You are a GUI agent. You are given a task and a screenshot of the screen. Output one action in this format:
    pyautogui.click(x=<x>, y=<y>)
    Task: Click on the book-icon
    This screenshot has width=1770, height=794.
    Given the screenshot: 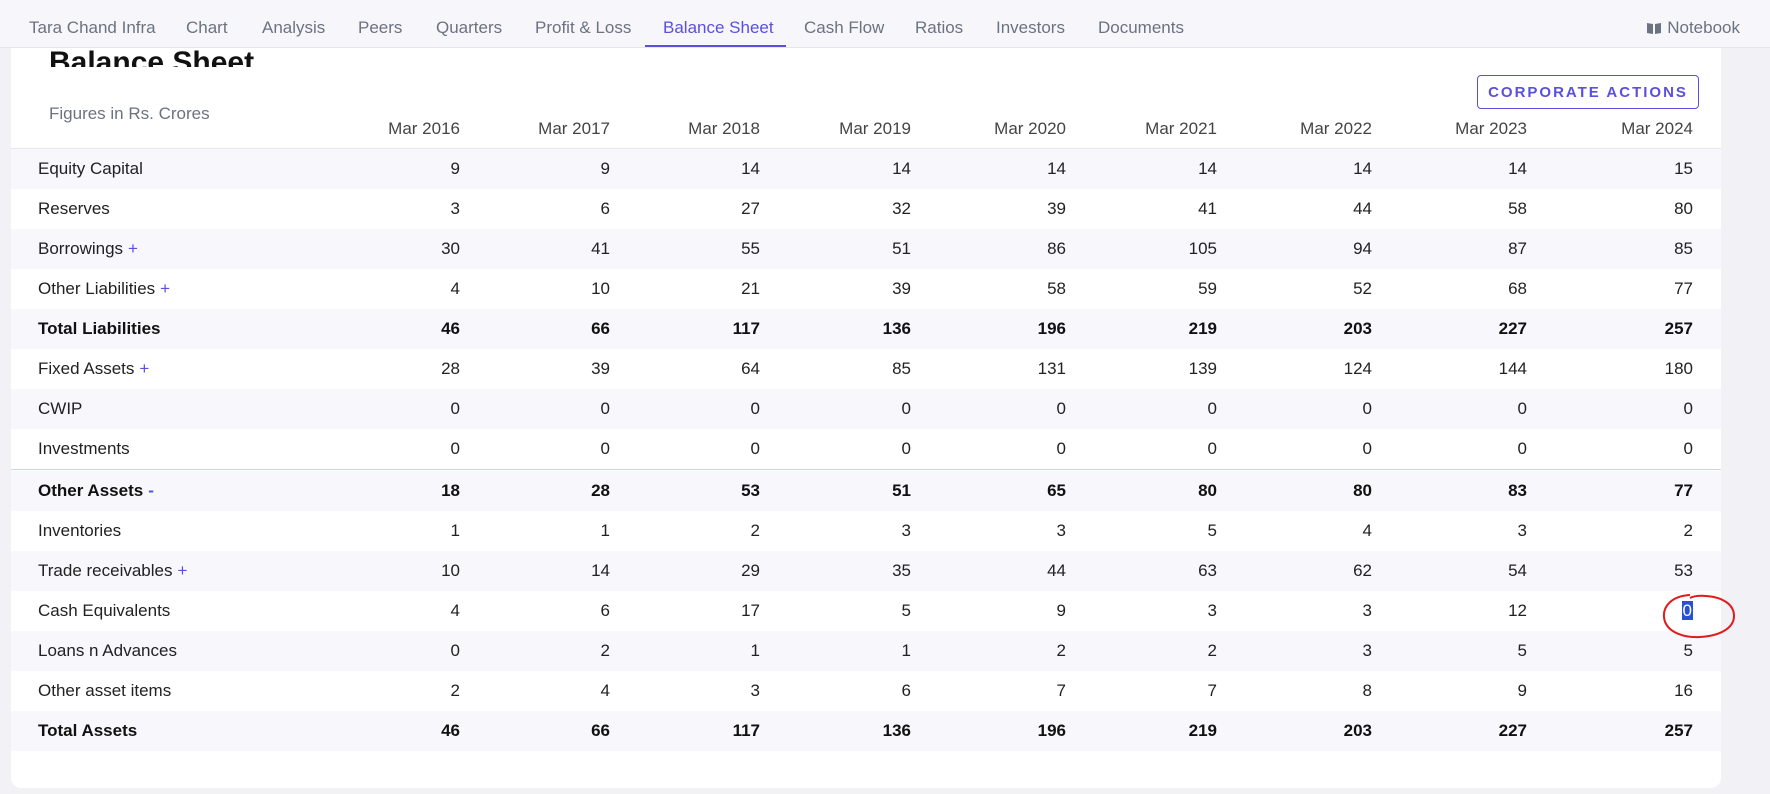 What is the action you would take?
    pyautogui.click(x=1654, y=28)
    